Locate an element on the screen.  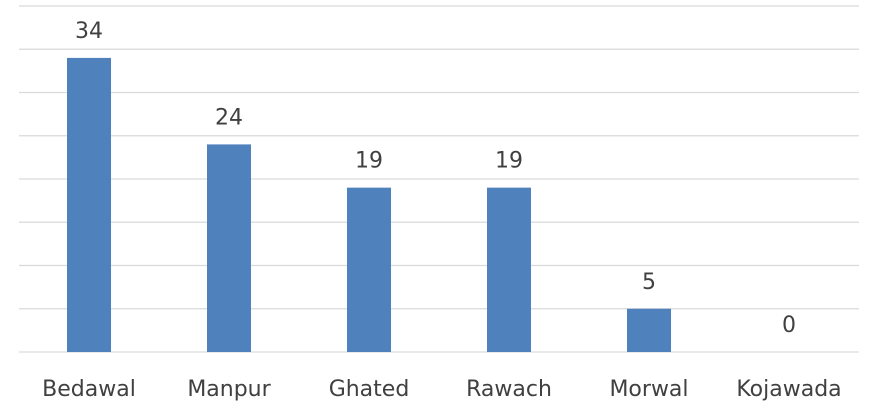
x-tick-label: Ghated is located at coordinates (369, 389).